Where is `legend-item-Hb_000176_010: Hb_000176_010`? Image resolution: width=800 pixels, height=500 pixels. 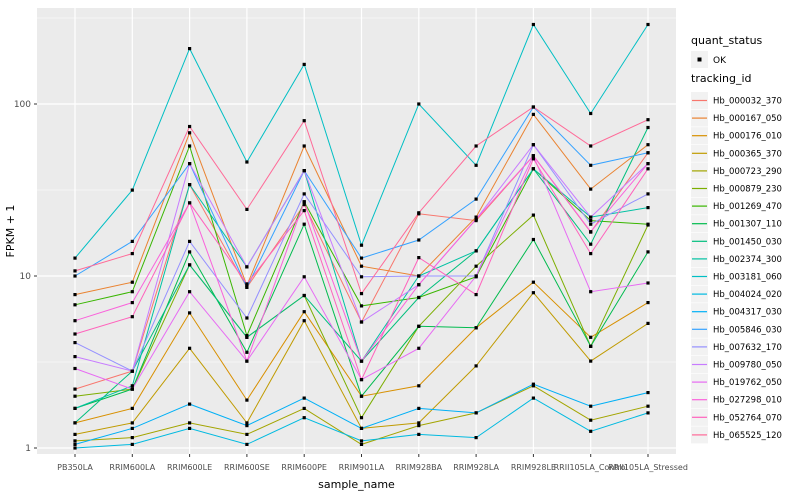 legend-item-Hb_000176_010: Hb_000176_010 is located at coordinates (736, 136).